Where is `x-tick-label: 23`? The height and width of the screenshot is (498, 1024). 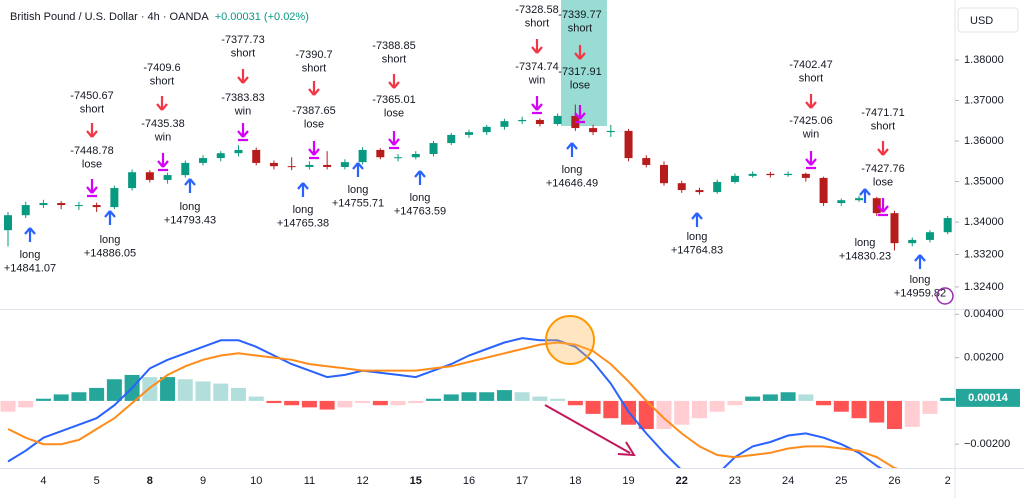
x-tick-label: 23 is located at coordinates (735, 481).